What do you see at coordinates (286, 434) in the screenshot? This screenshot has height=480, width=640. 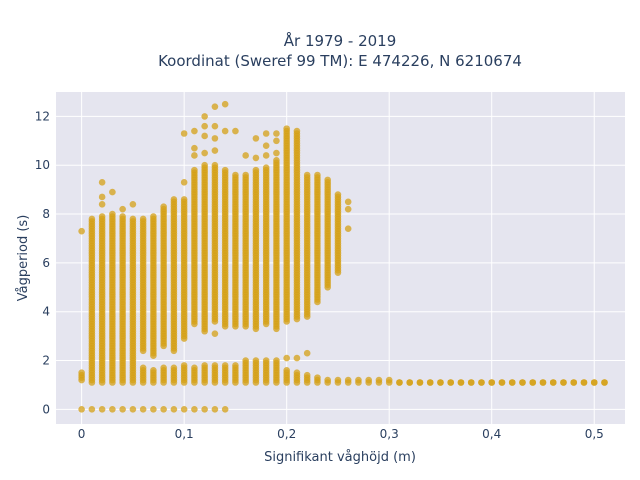 I see `x-tick-label: 0,2` at bounding box center [286, 434].